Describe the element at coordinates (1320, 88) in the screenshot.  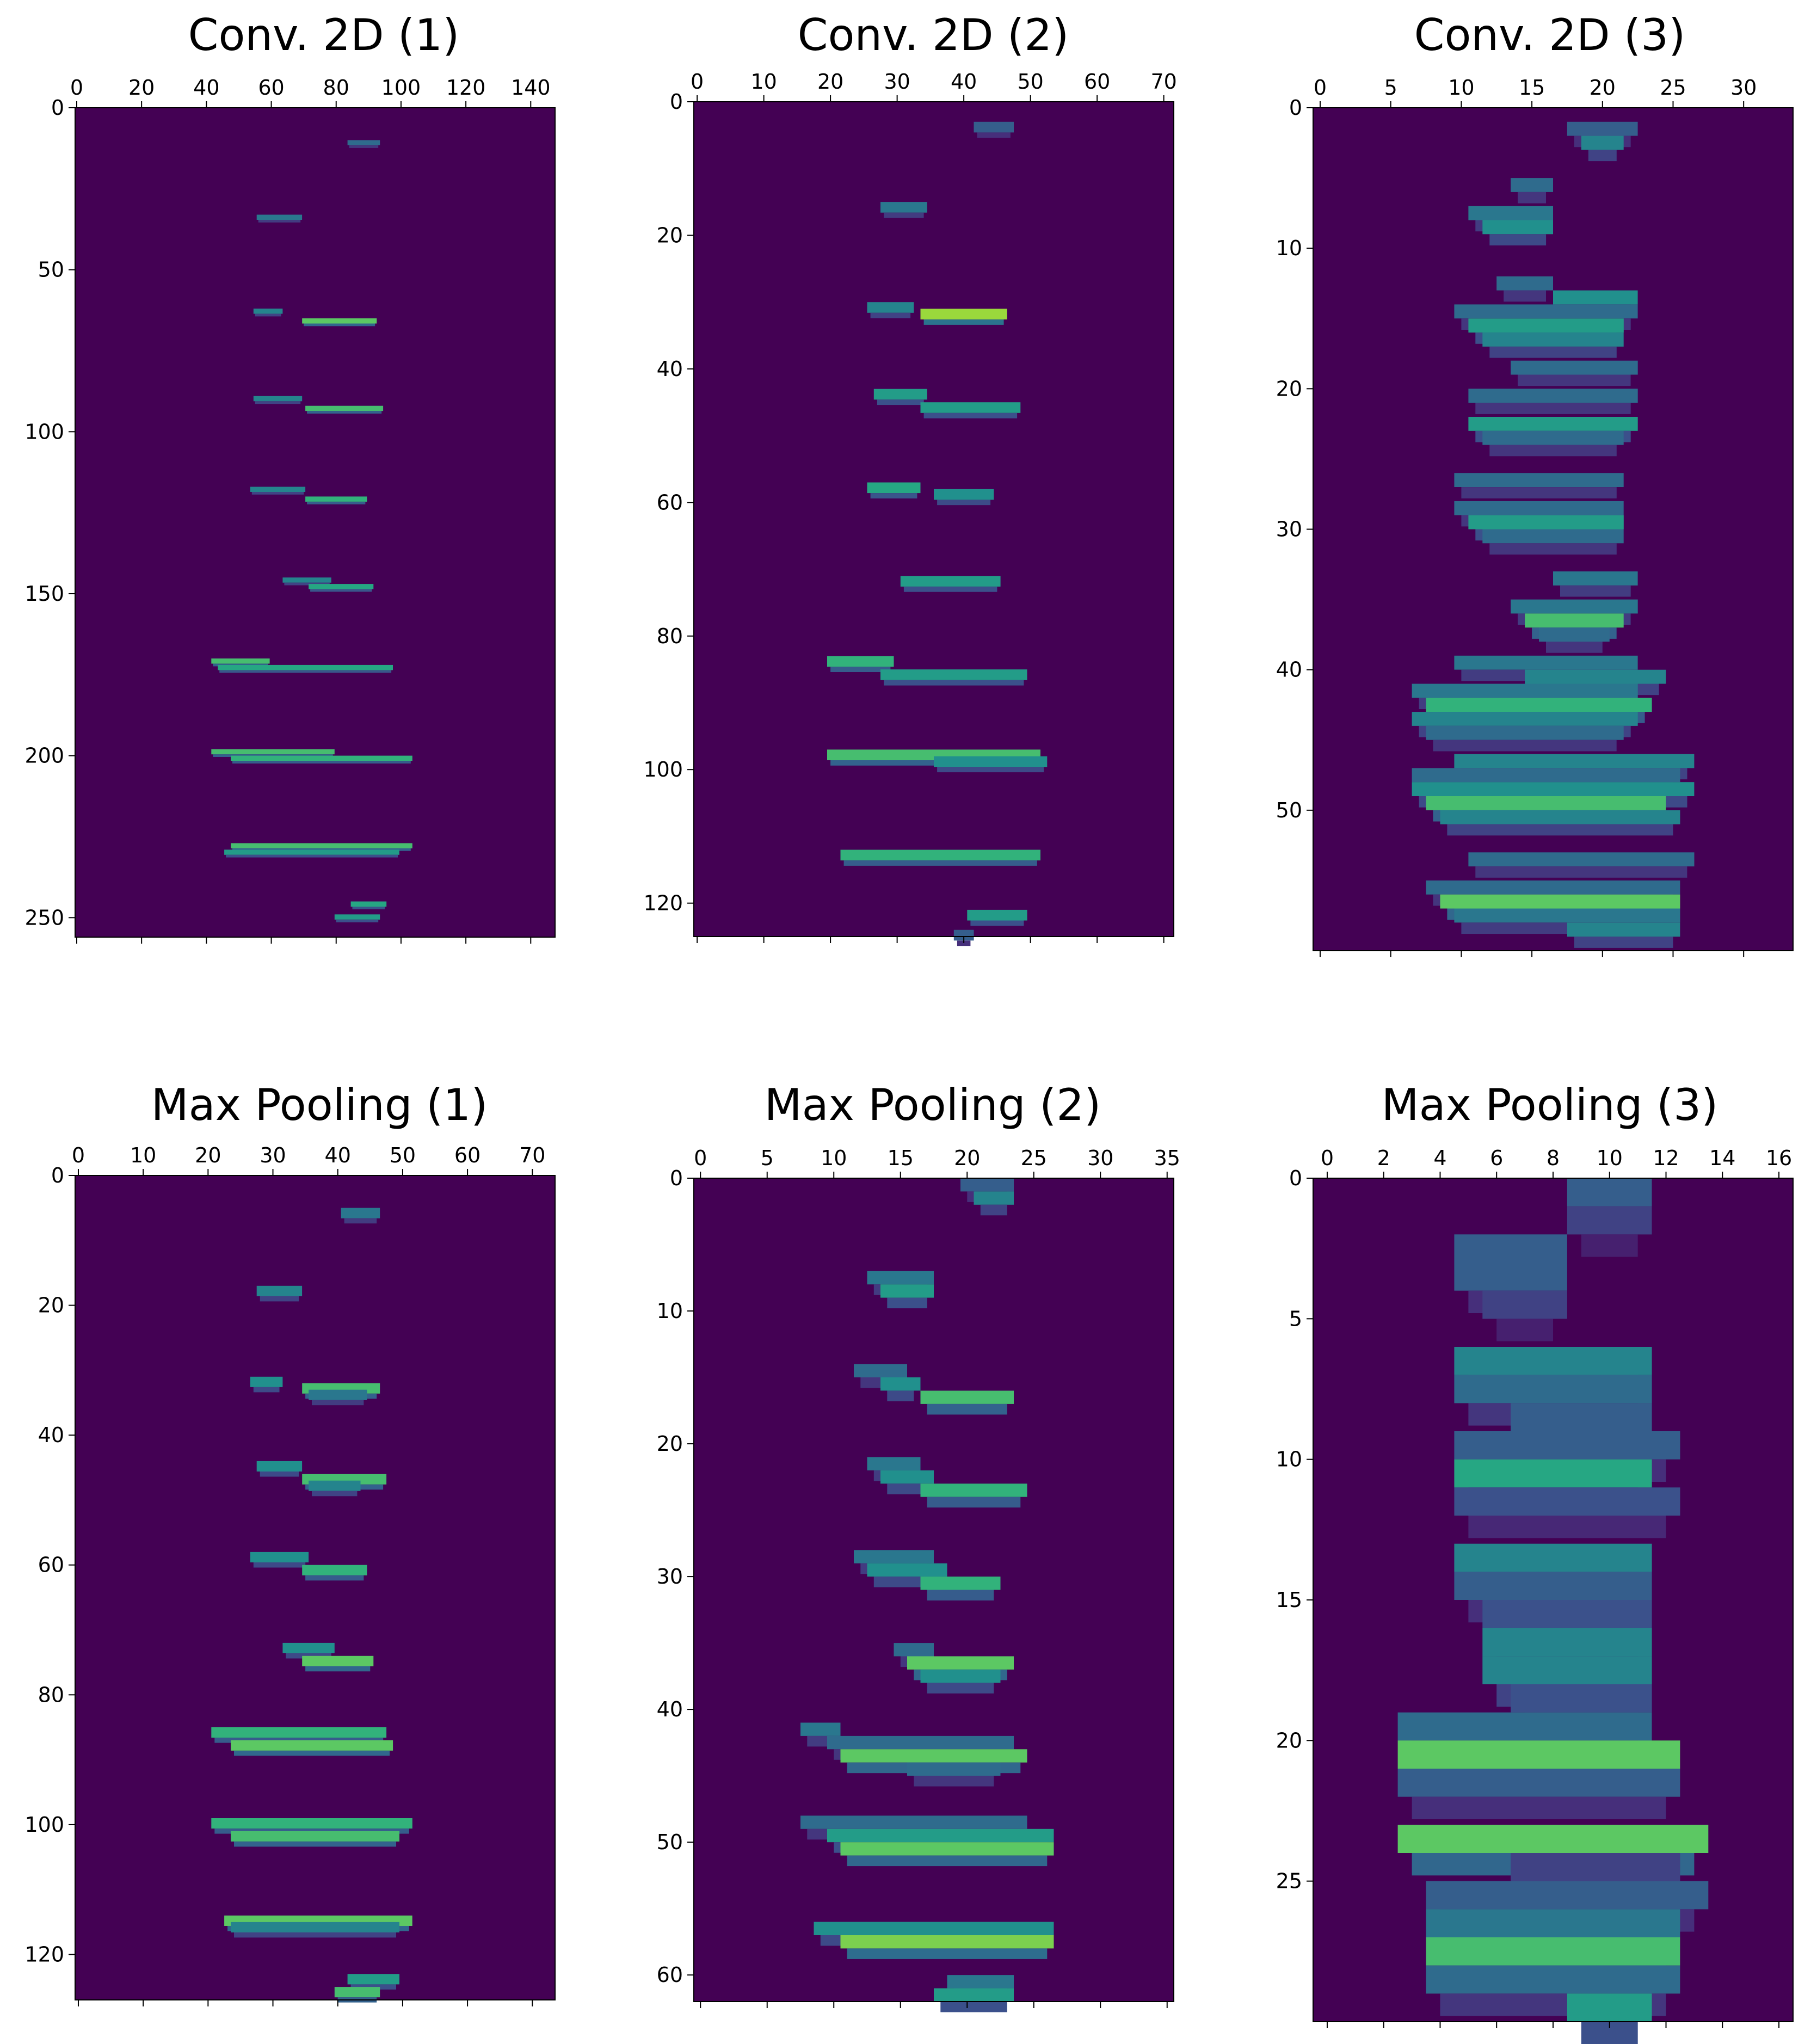
I see `x-tick-label: 0` at that location.